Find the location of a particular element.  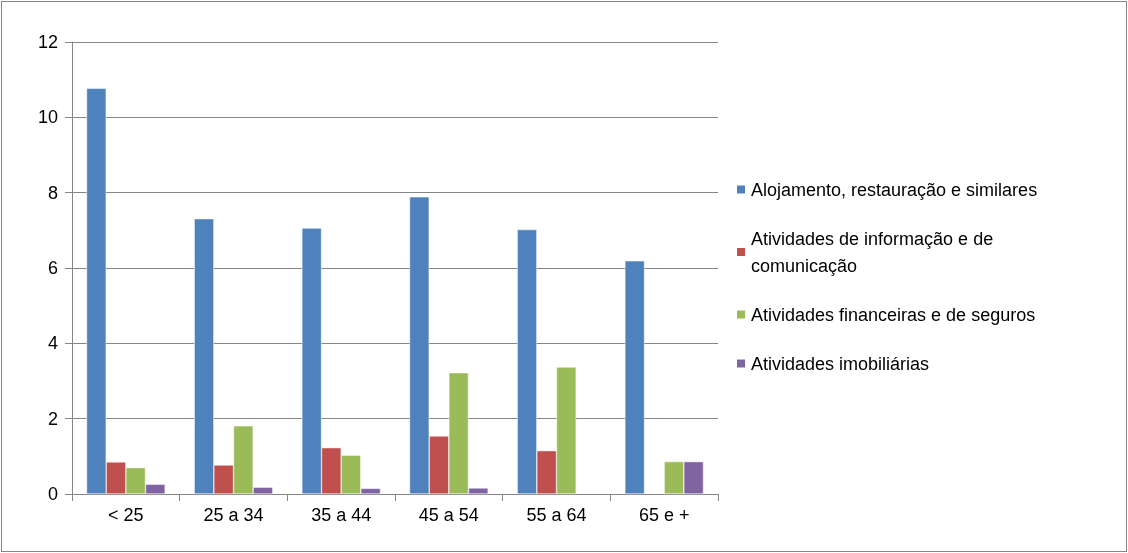

y-tick-label: 6 is located at coordinates (52, 268).